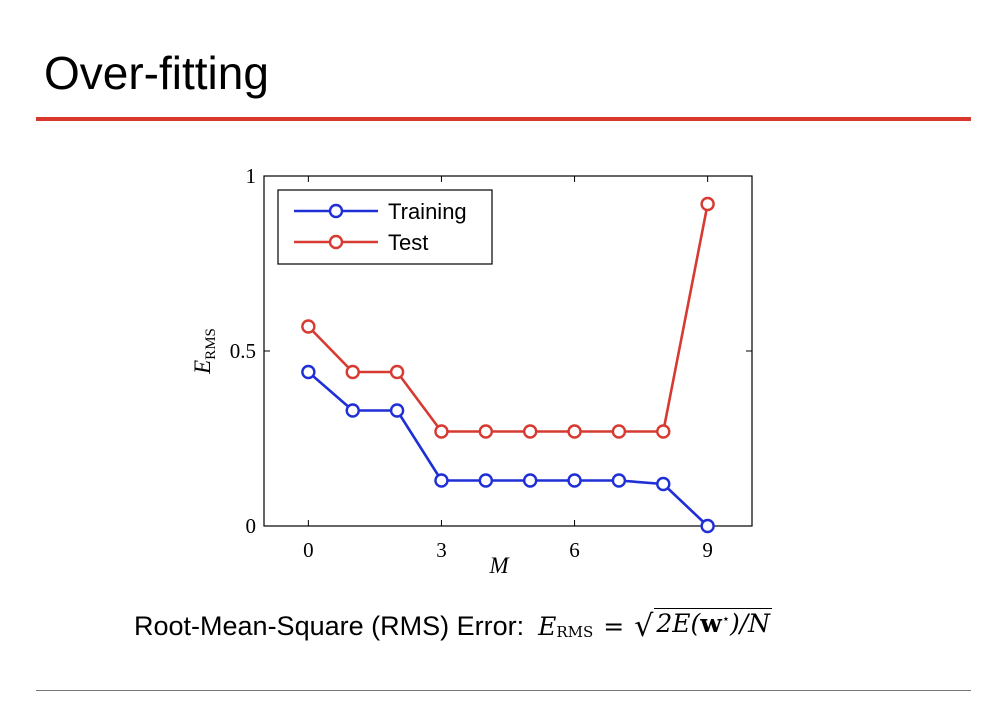  Describe the element at coordinates (503, 119) in the screenshot. I see `title-rule` at that location.